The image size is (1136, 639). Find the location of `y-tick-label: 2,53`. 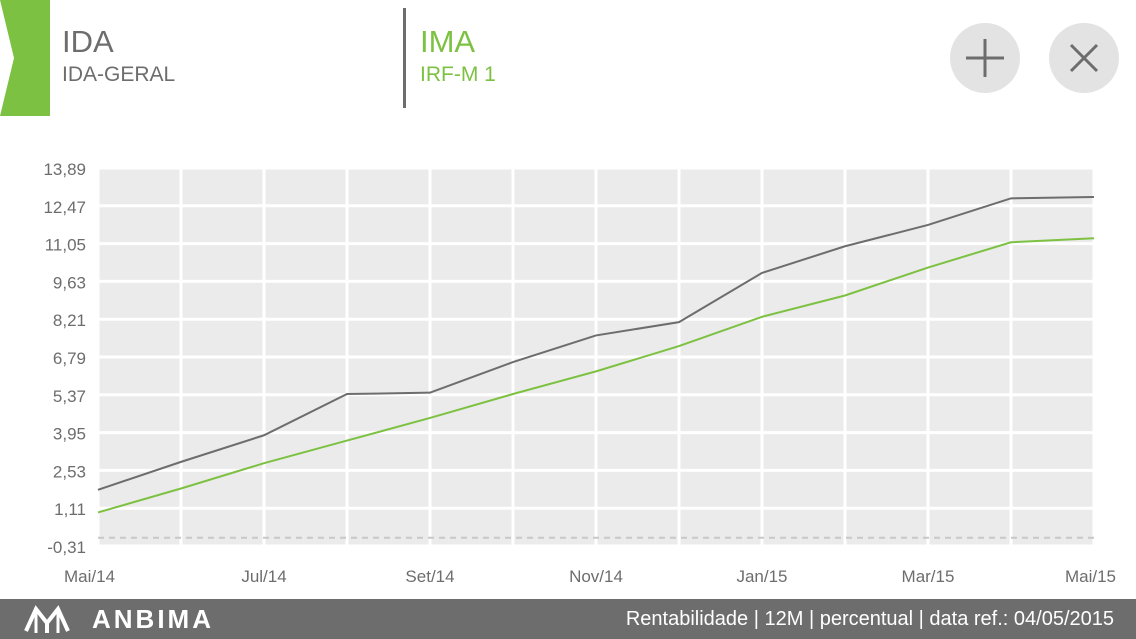

y-tick-label: 2,53 is located at coordinates (69, 471).